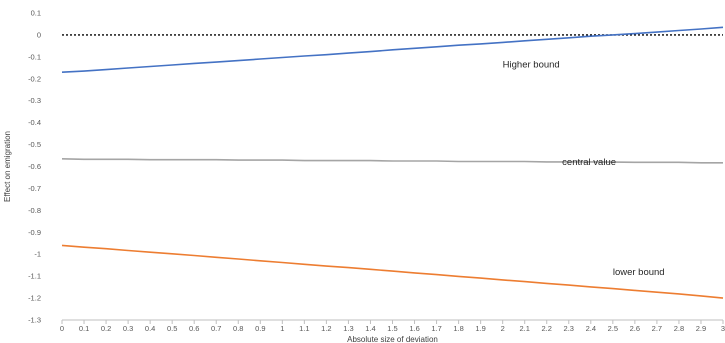 Image resolution: width=725 pixels, height=343 pixels. What do you see at coordinates (34, 298) in the screenshot?
I see `y-tick-label: -1.2` at bounding box center [34, 298].